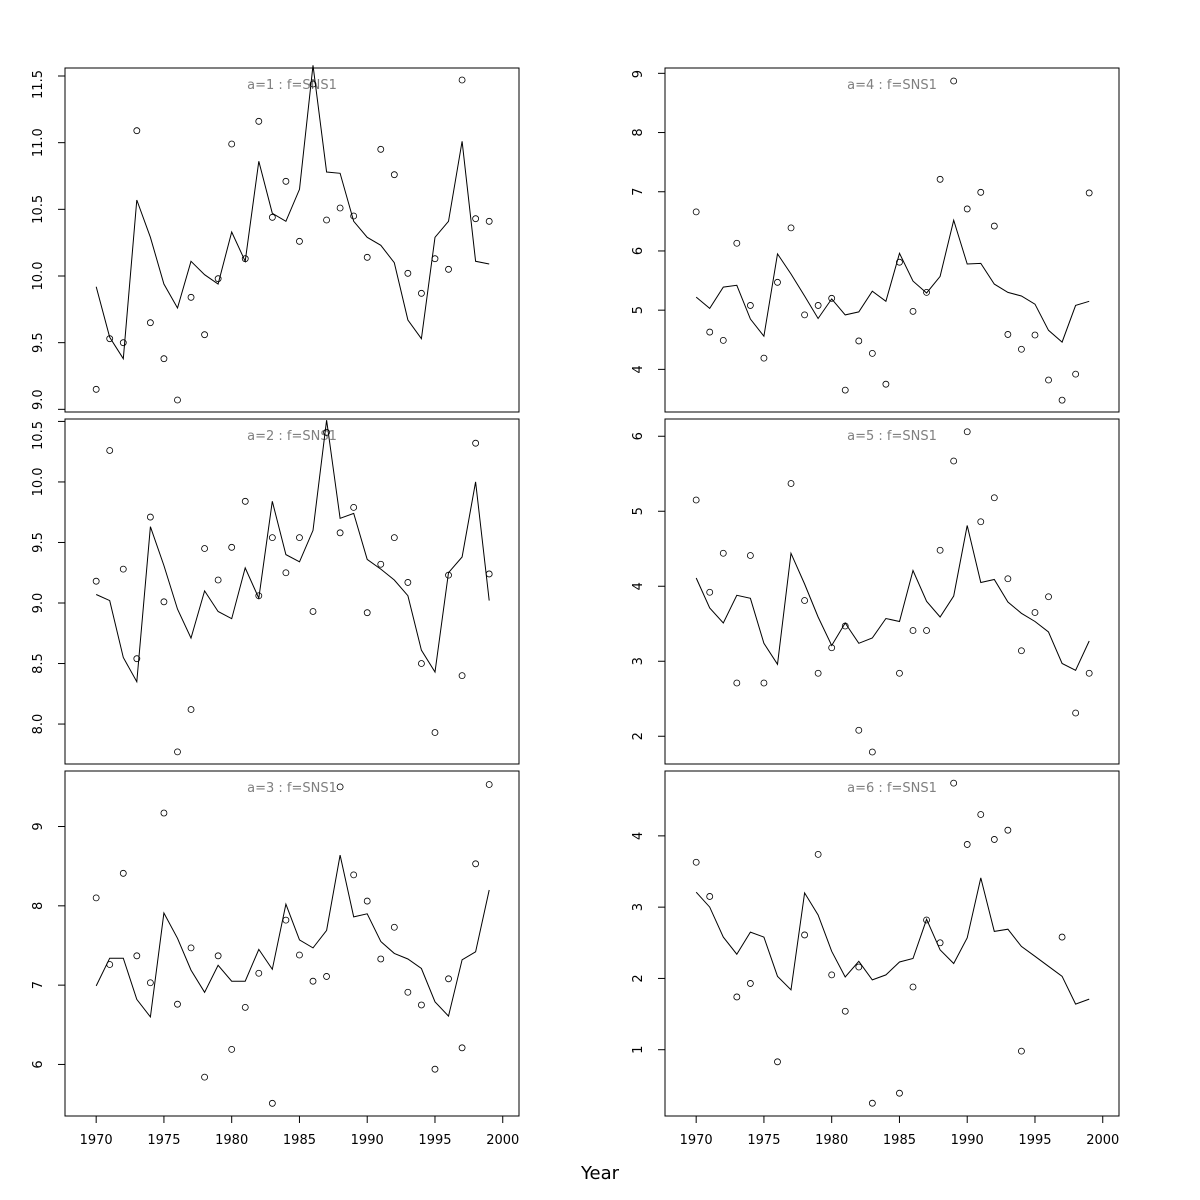 The image size is (1200, 1200). What do you see at coordinates (163, 1140) in the screenshot?
I see `x-tick-label: 1975` at bounding box center [163, 1140].